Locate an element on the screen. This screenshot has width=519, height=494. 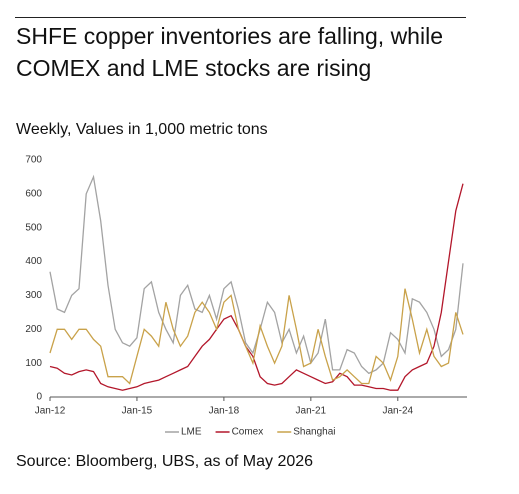
chart-subtitle: Weekly, Values in 1,000 metric tons is located at coordinates (142, 129).